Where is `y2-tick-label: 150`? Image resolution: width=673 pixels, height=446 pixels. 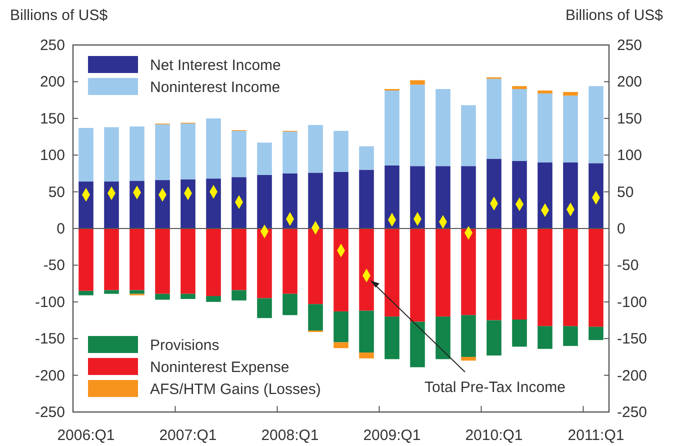
y2-tick-label: 150 is located at coordinates (629, 119).